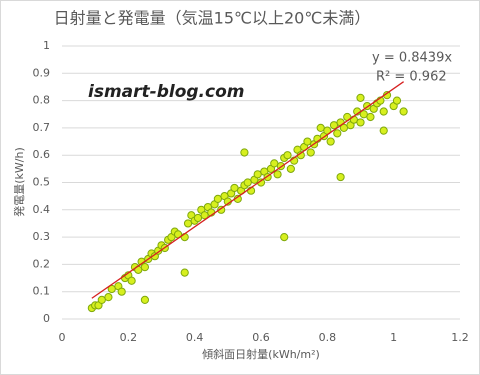  Describe the element at coordinates (166, 92) in the screenshot. I see `watermark: ismart-blog.com` at that location.